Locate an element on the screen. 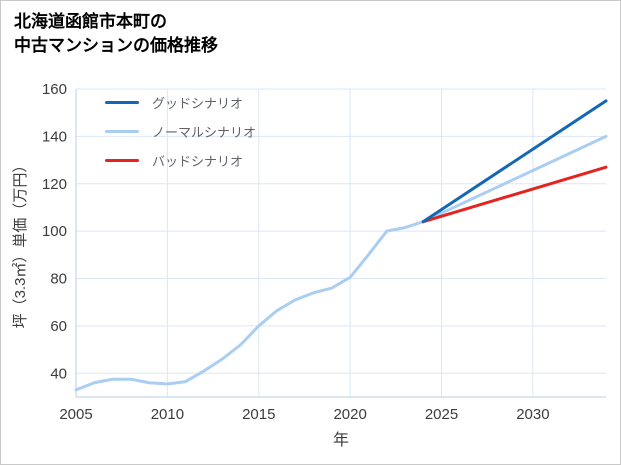 Image resolution: width=621 pixels, height=465 pixels. y-tick-label: 60 is located at coordinates (58, 326).